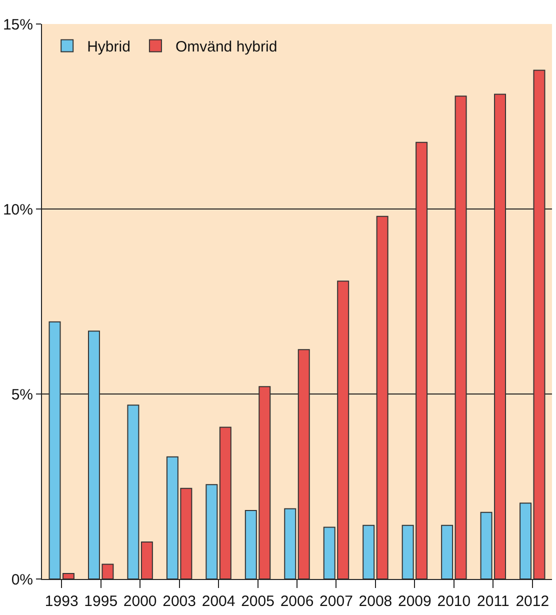  What do you see at coordinates (17, 209) in the screenshot?
I see `y-tick-label: 10%` at bounding box center [17, 209].